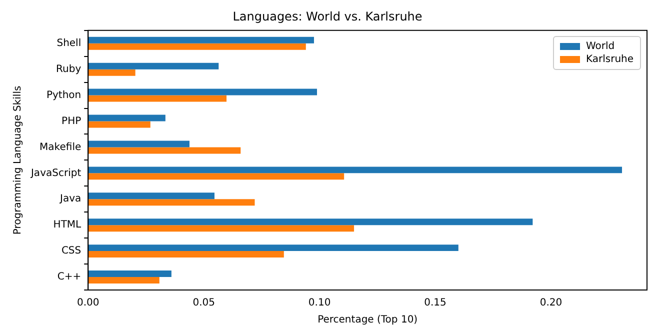 This screenshot has height=336, width=661. What do you see at coordinates (69, 69) in the screenshot?
I see `y-tick-label: Ruby` at bounding box center [69, 69].